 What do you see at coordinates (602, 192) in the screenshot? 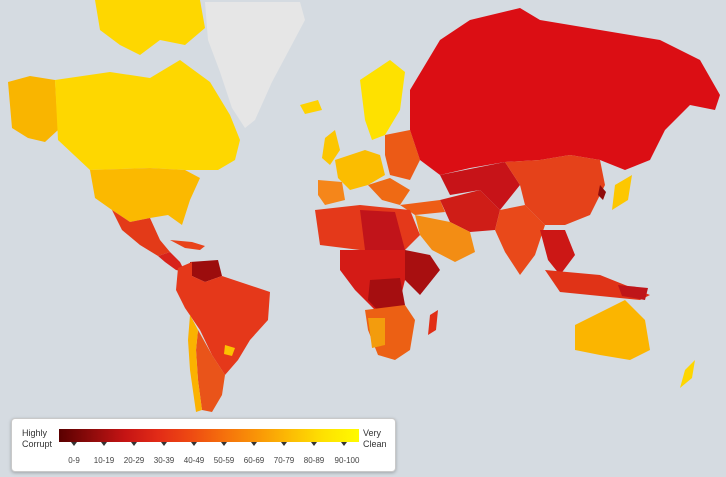
I see `korea` at bounding box center [602, 192].